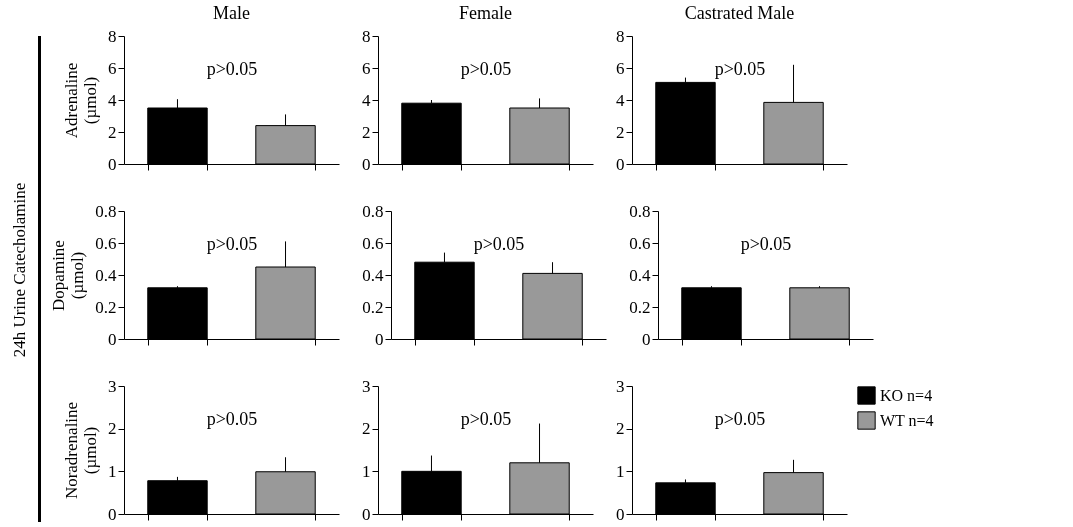 The width and height of the screenshot is (1073, 527). What do you see at coordinates (81, 450) in the screenshot?
I see `y-axis-title: Noradrenaline (µmol)` at bounding box center [81, 450].